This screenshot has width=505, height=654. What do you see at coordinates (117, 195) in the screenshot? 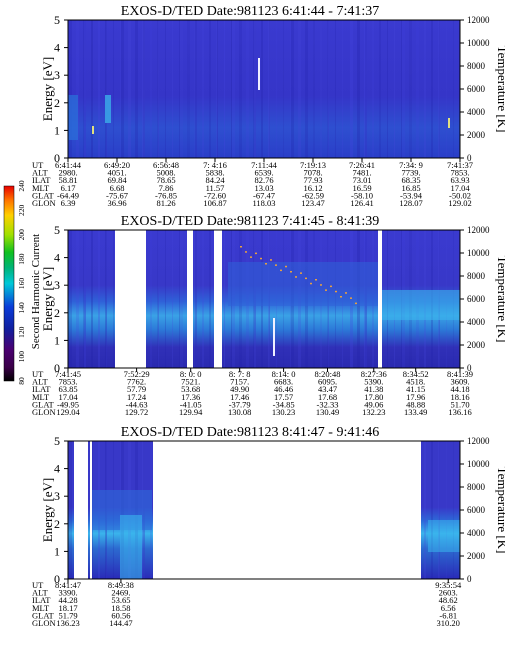
I see `orbit-cell: -75.67` at bounding box center [117, 195].